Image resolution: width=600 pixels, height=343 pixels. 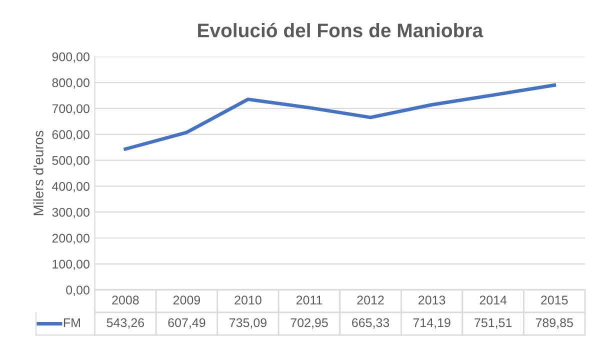 What do you see at coordinates (493, 323) in the screenshot?
I see `data-label: 751,51` at bounding box center [493, 323].